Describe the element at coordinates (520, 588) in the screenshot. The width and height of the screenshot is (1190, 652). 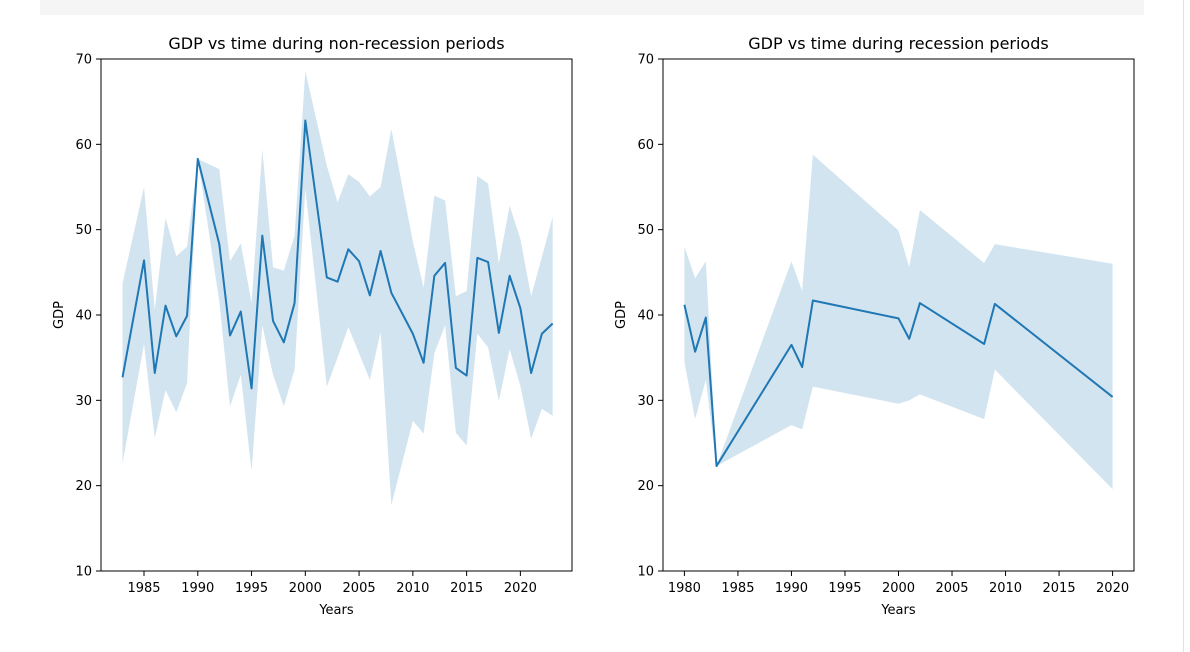
I see `non-recession-x-tick-label: 2020` at that location.